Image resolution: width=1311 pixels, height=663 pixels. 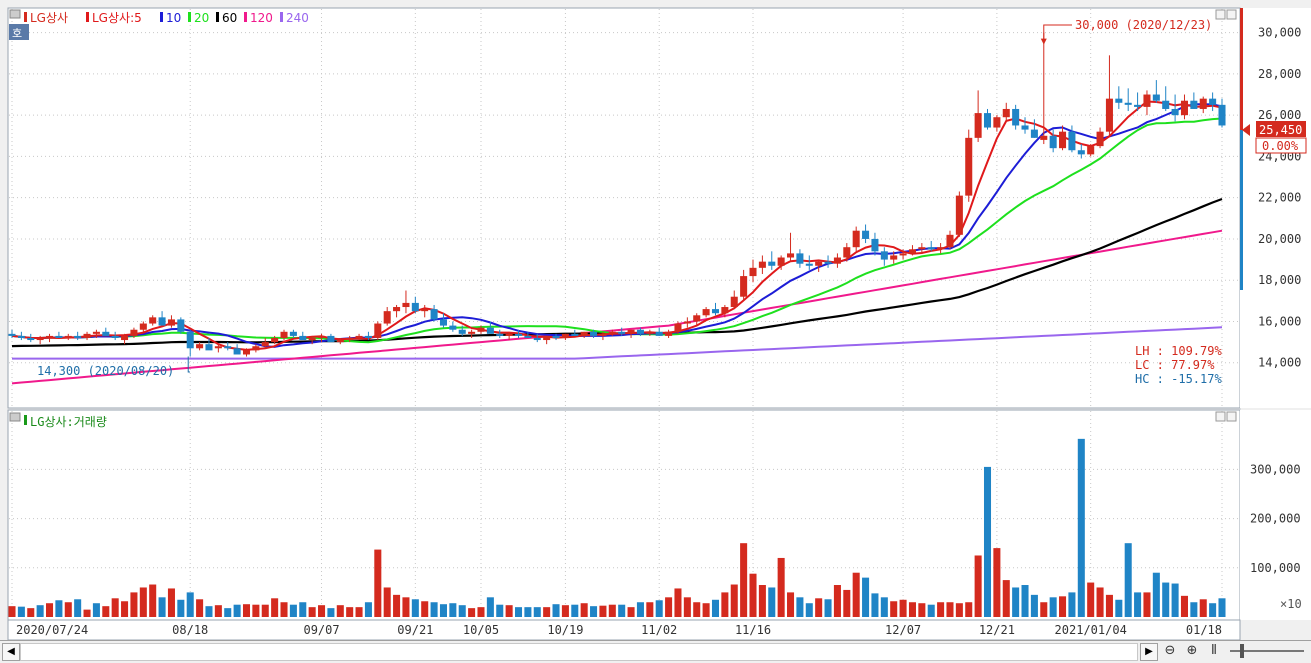 I want to click on horizontal-scrollbar: ◀ ▶ ⊖ ⊕ ⫴, so click(x=655, y=651).